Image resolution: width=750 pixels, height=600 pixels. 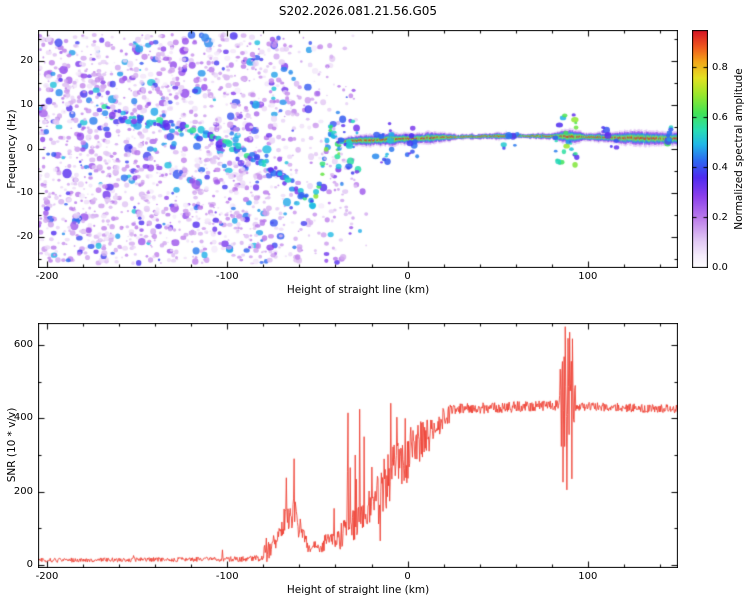 What do you see at coordinates (407, 276) in the screenshot?
I see `spec-x-tick-label: 0` at bounding box center [407, 276].